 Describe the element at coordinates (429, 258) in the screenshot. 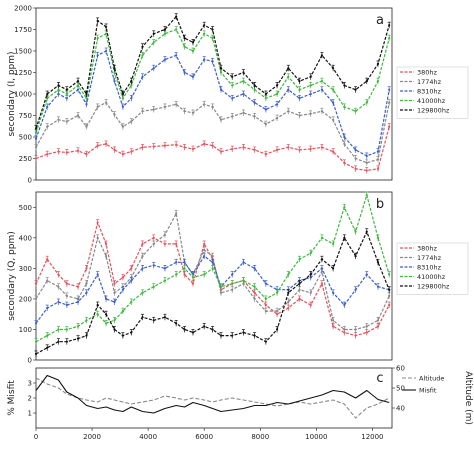

I see `panel-b-legend-label: 1774hz` at that location.